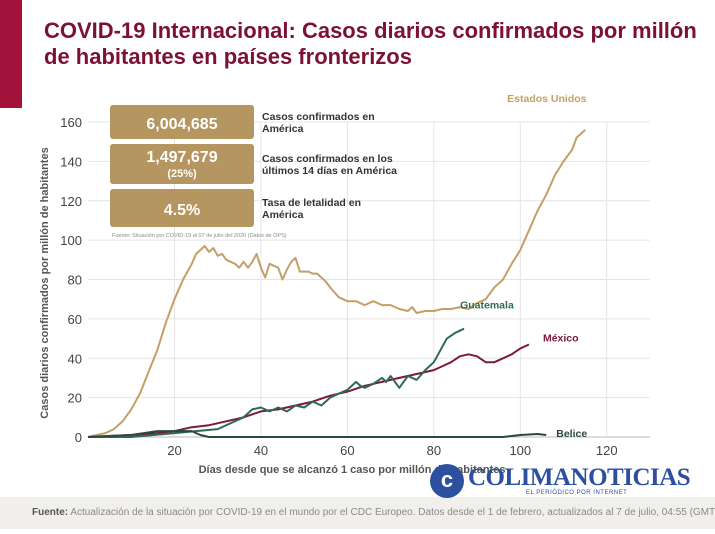 This screenshot has height=534, width=715. I want to click on y-tick-label: 40, so click(75, 358).